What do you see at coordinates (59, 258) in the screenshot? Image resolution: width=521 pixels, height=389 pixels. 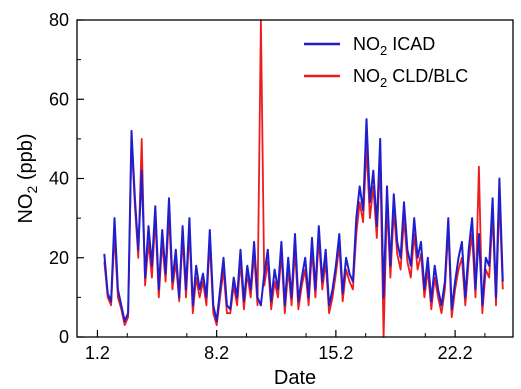 I see `y-tick-label: 20` at bounding box center [59, 258].